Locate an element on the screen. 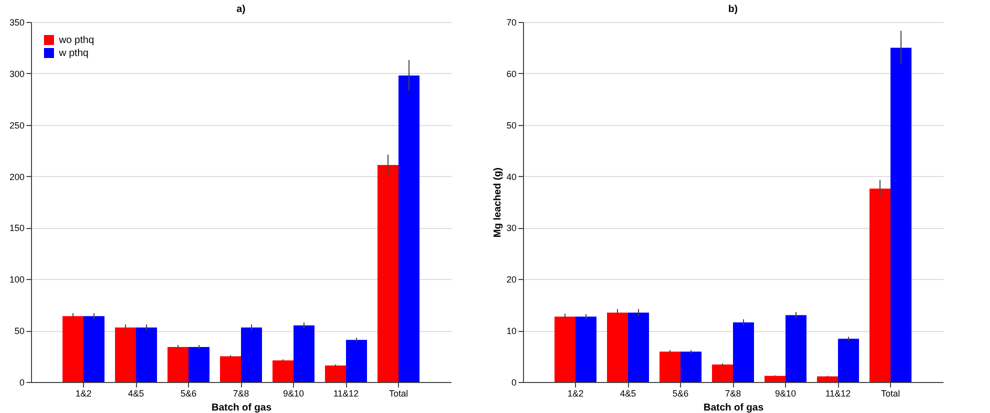 The width and height of the screenshot is (990, 413). y-tick-label: 70 is located at coordinates (511, 23).